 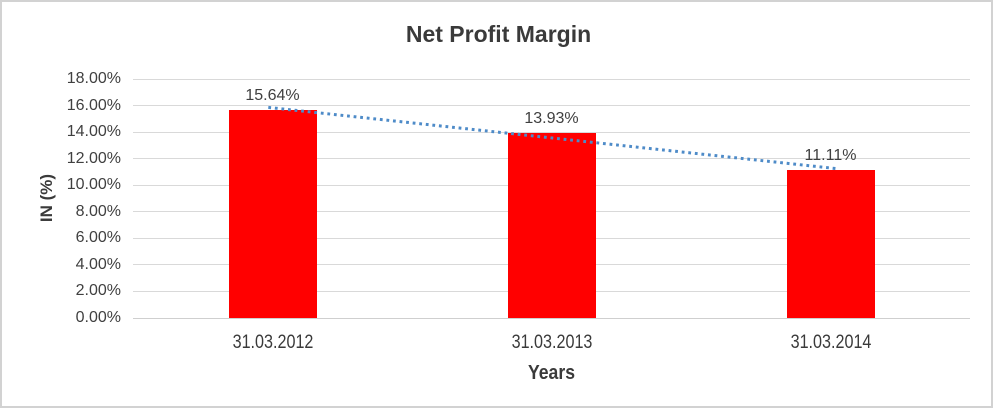 I want to click on x-tick-label: 31.03.2012, so click(x=272, y=342).